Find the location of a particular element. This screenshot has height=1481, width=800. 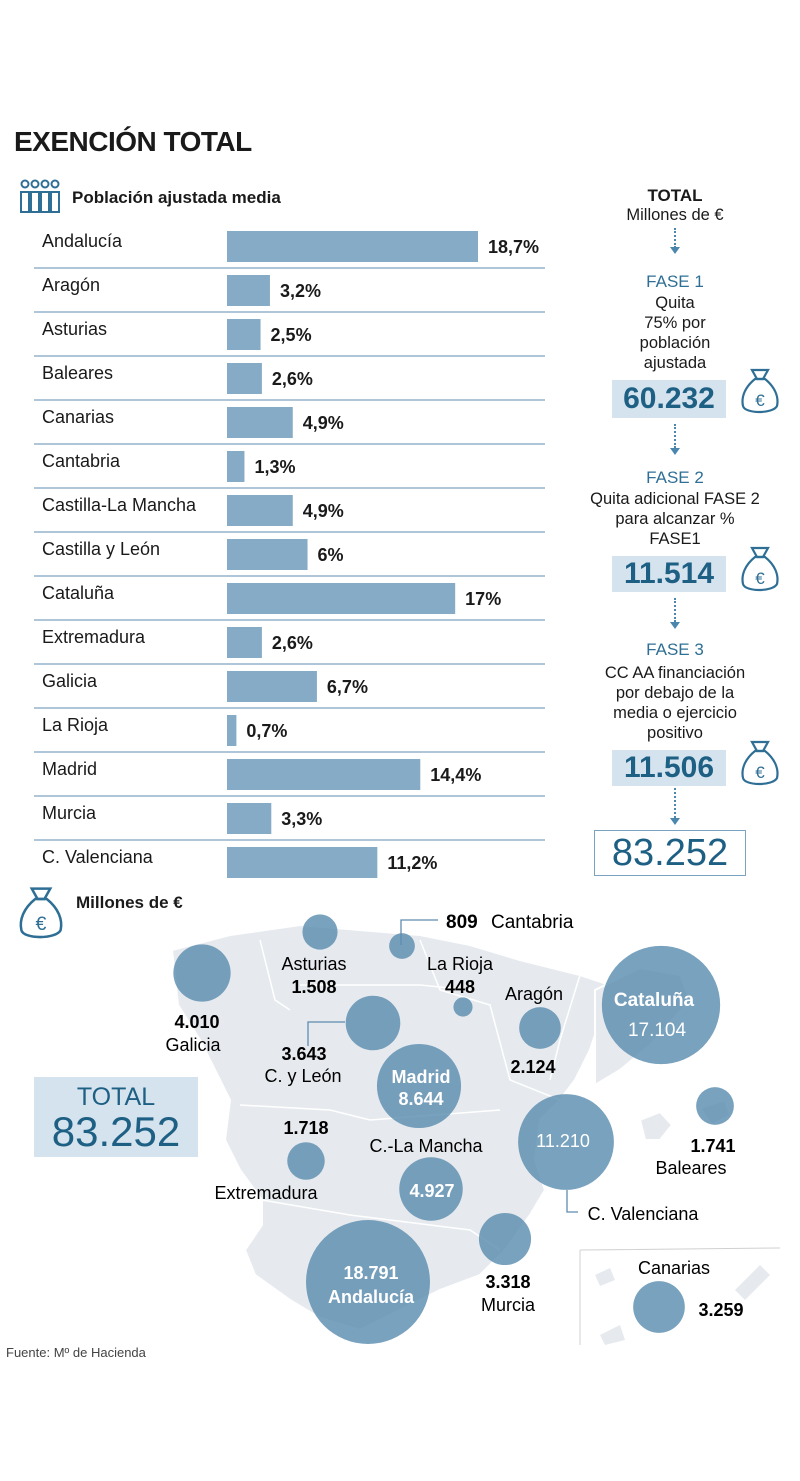

fase1-value: 60.232 is located at coordinates (669, 399).